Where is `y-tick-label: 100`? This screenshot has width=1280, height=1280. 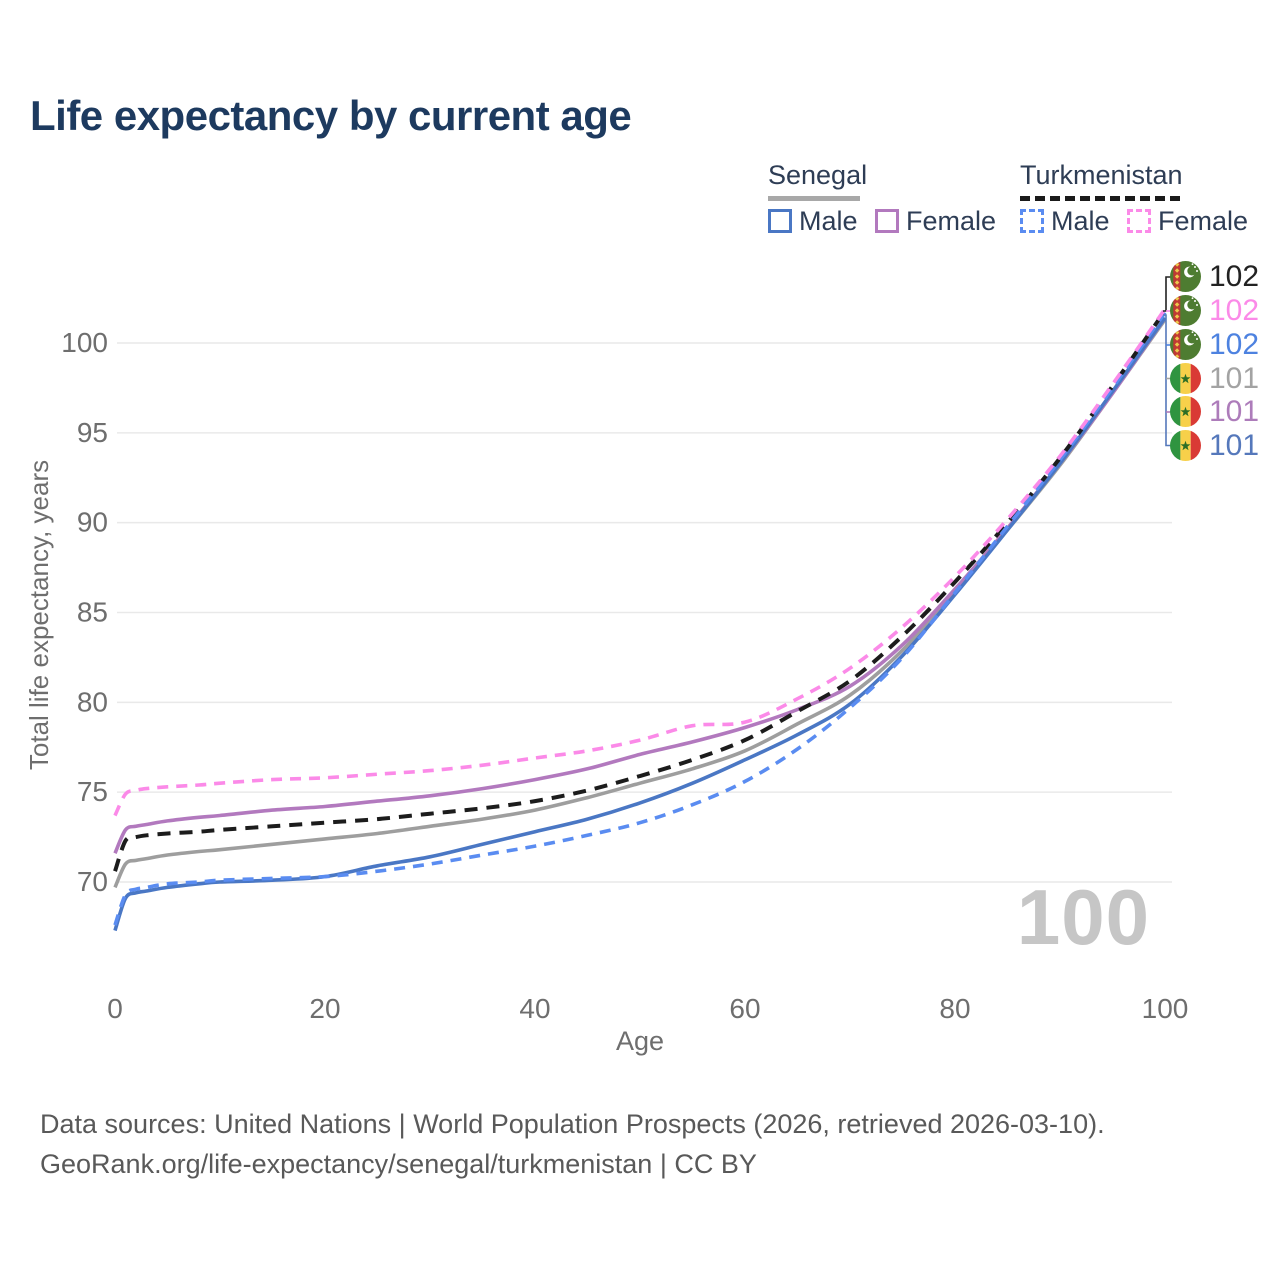 y-tick-label: 100 is located at coordinates (84, 342).